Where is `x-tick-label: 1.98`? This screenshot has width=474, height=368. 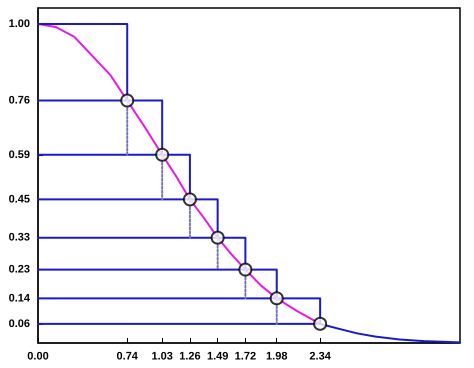
x-tick-label: 1.98 is located at coordinates (277, 356).